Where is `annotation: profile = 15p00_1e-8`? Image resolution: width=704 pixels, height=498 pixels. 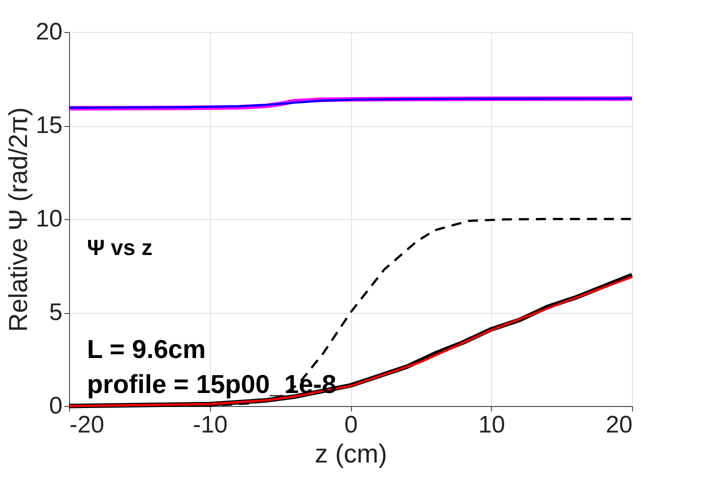 annotation: profile = 15p00_1e-8 is located at coordinates (211, 384).